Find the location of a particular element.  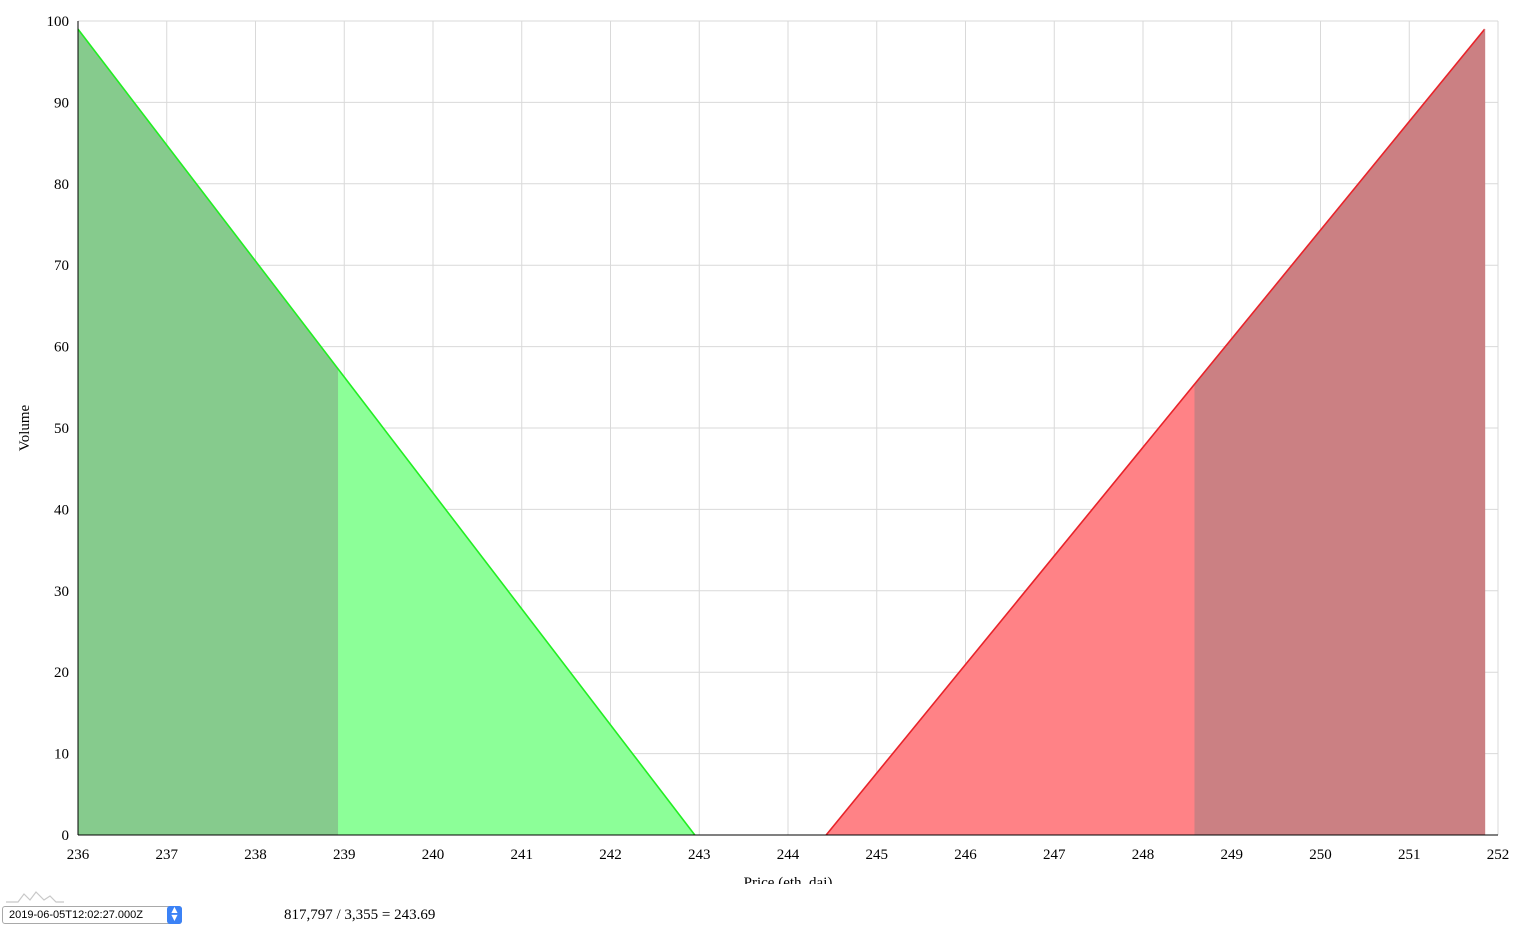

x-tick-label: 251 is located at coordinates (1409, 855).